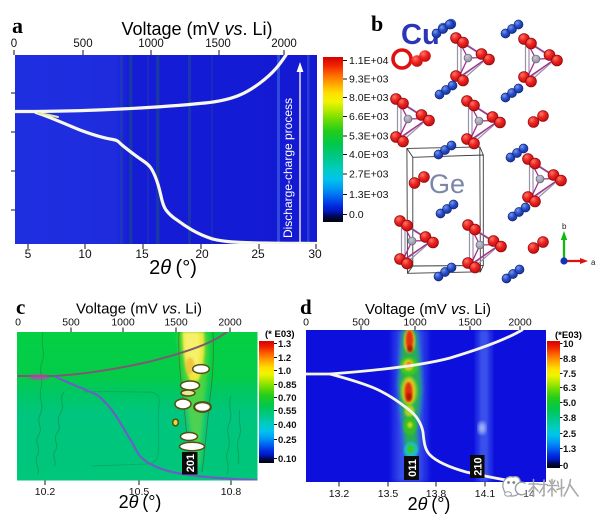 The image size is (600, 521). What do you see at coordinates (478, 466) in the screenshot?
I see `svg-text: 210` at bounding box center [478, 466].